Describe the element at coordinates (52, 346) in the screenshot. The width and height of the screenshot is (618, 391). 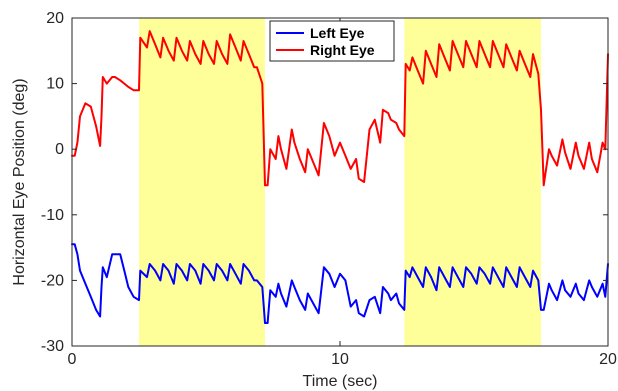
I see `y-tick-label: -30` at that location.